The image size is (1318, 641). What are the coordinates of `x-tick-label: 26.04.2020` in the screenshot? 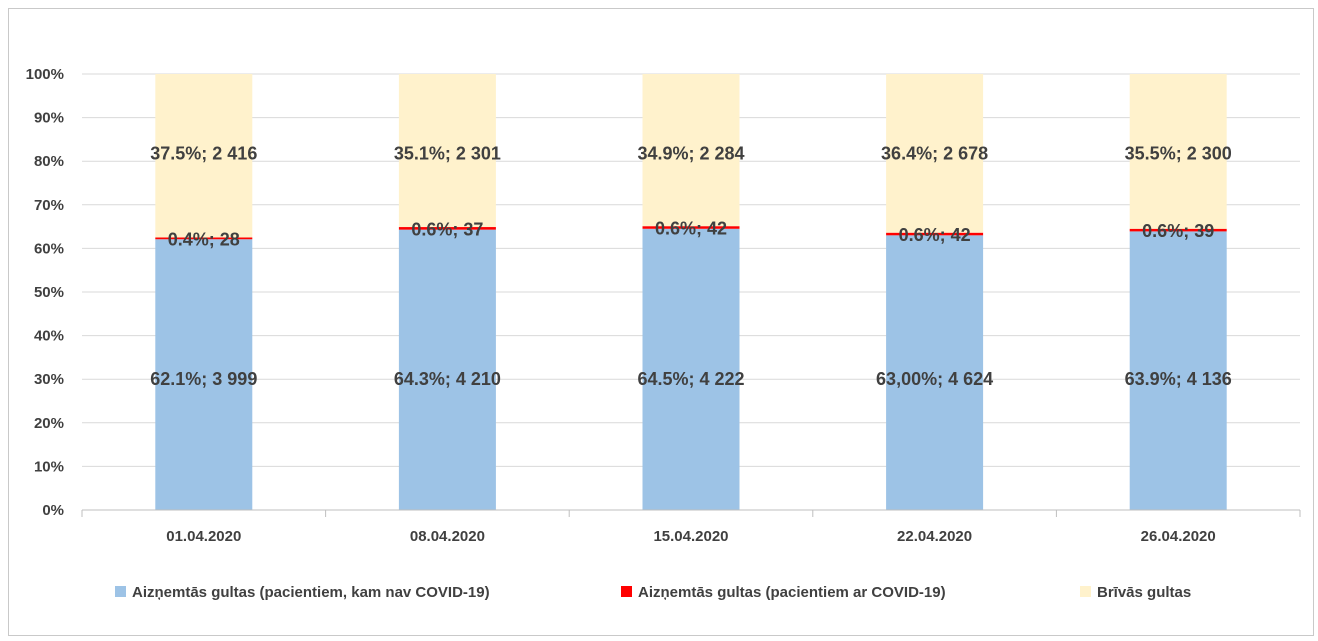 It's located at (1178, 536).